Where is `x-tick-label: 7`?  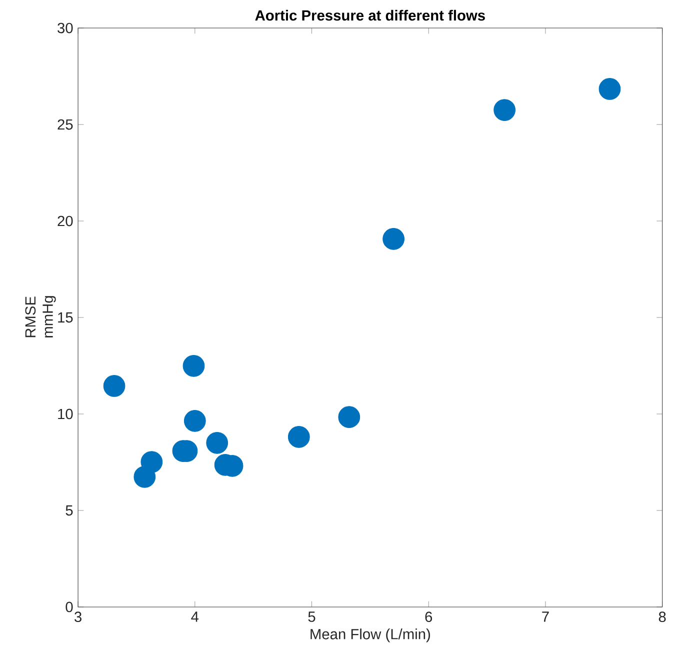
x-tick-label: 7 is located at coordinates (545, 617).